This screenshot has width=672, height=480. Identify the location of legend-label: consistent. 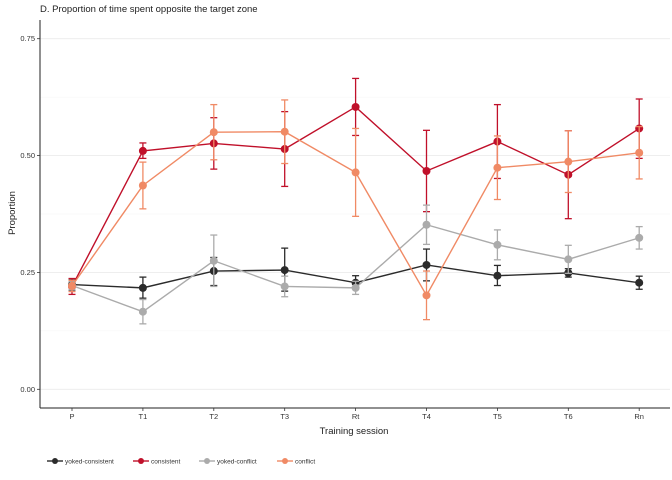
(165, 461).